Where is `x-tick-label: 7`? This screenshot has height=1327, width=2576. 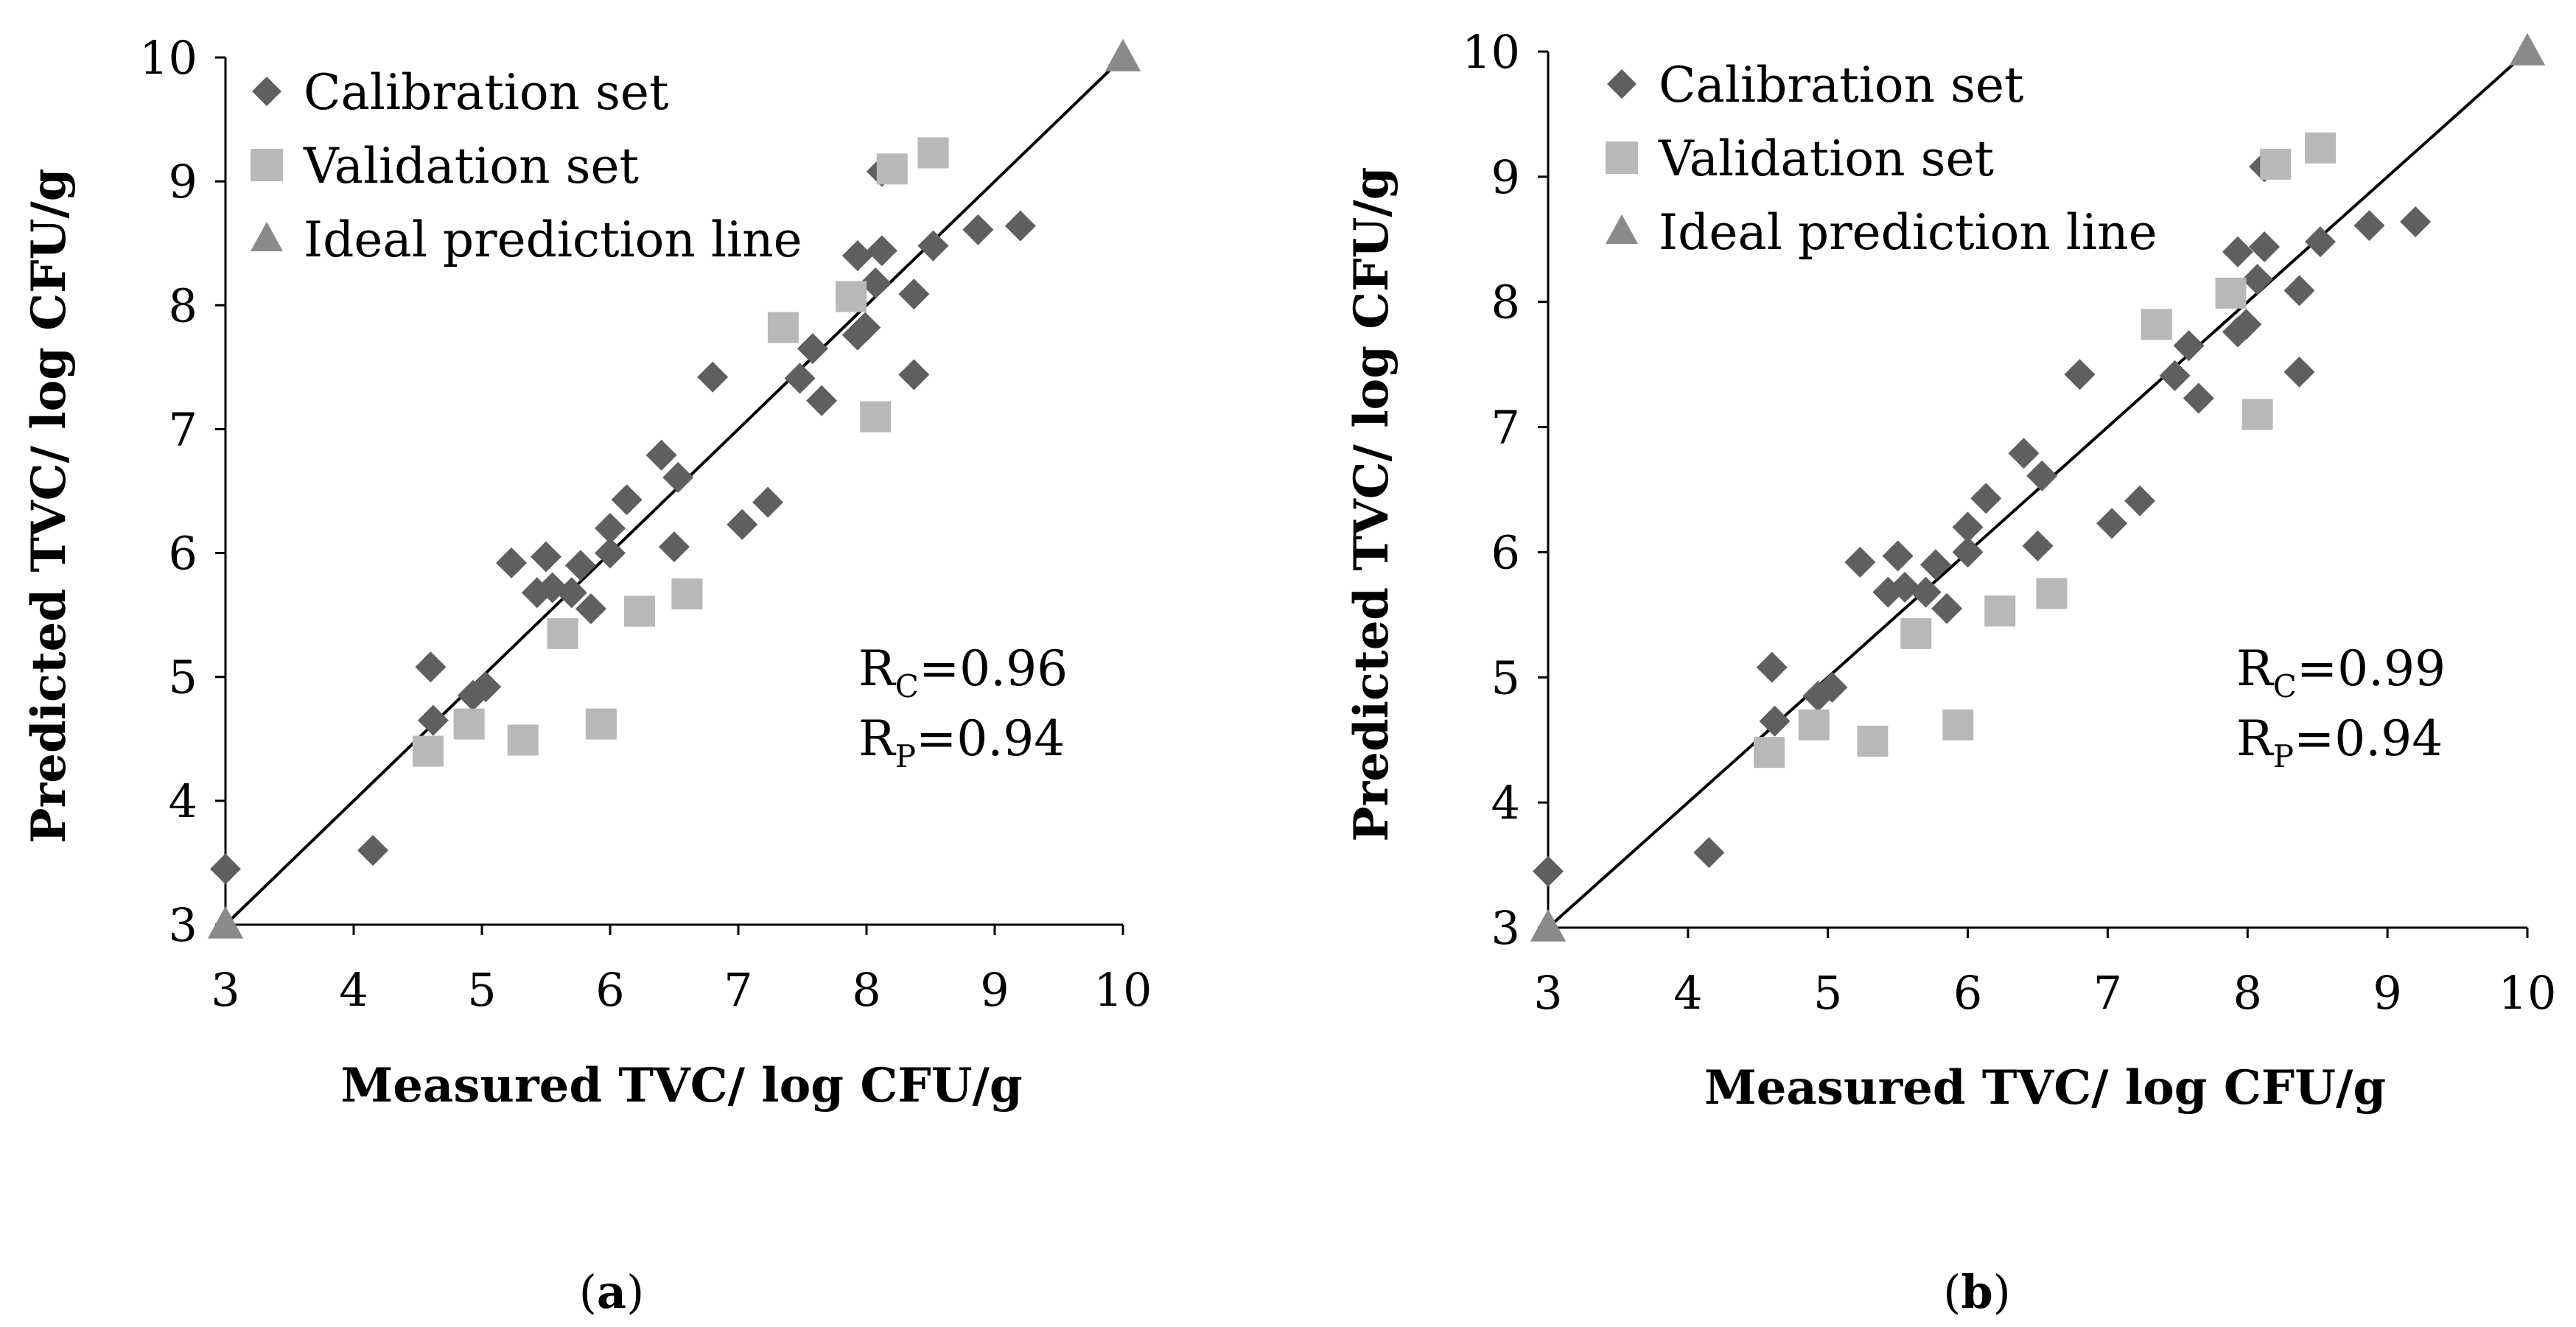
x-tick-label: 7 is located at coordinates (2107, 993).